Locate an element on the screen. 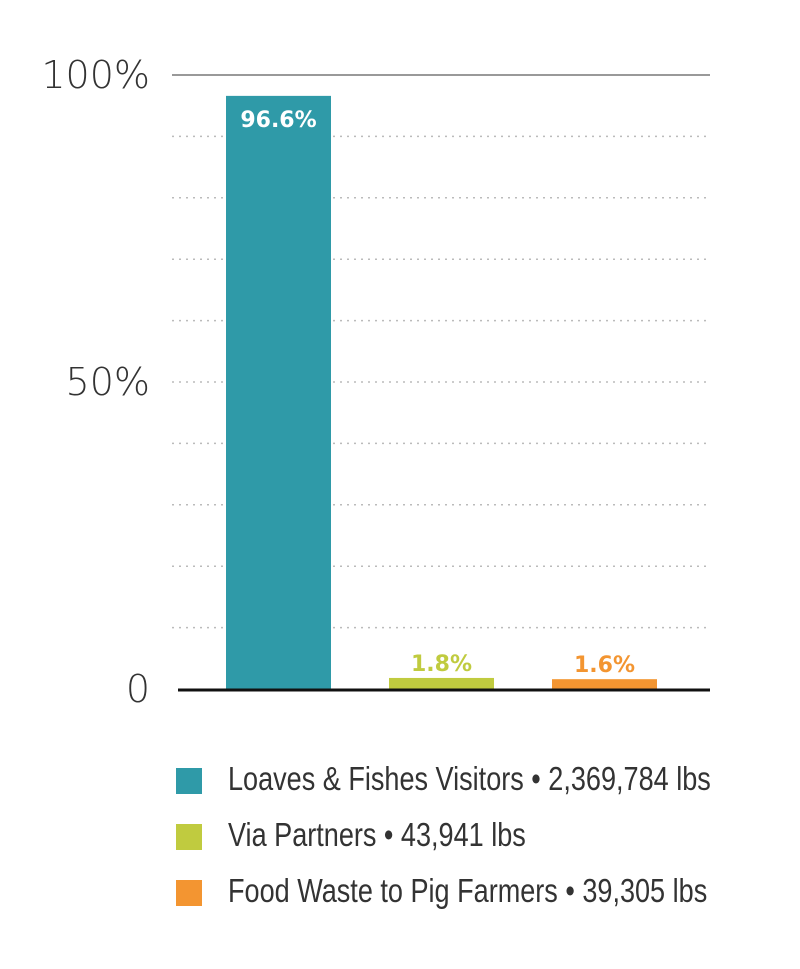 Image resolution: width=800 pixels, height=969 pixels. legend-label: Via Partners • 43,941 lbs is located at coordinates (377, 834).